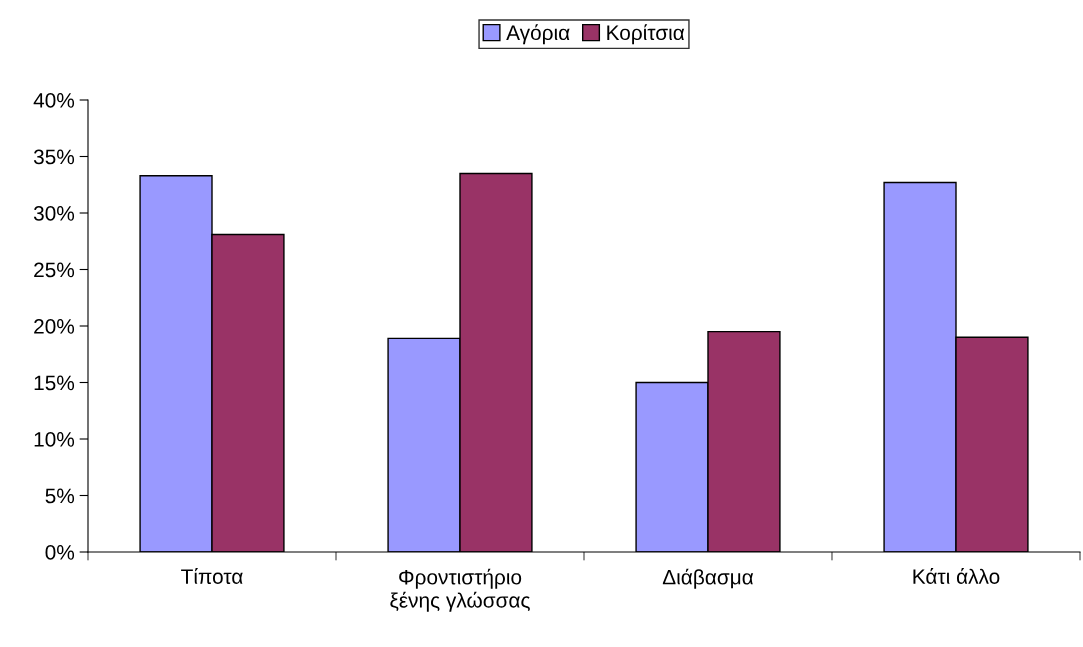 The width and height of the screenshot is (1083, 647). What do you see at coordinates (54, 383) in the screenshot?
I see `y-tick-label: 15%` at bounding box center [54, 383].